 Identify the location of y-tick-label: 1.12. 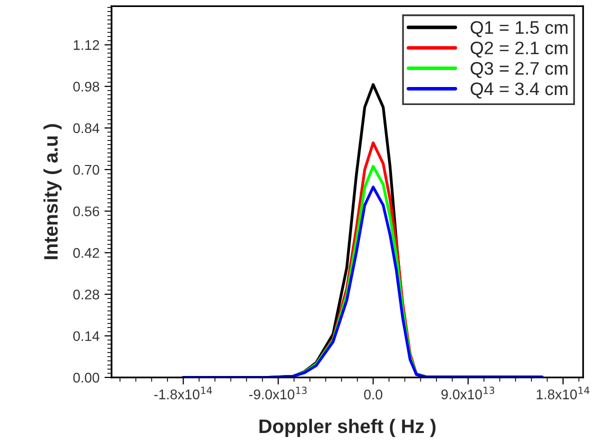
(87, 45).